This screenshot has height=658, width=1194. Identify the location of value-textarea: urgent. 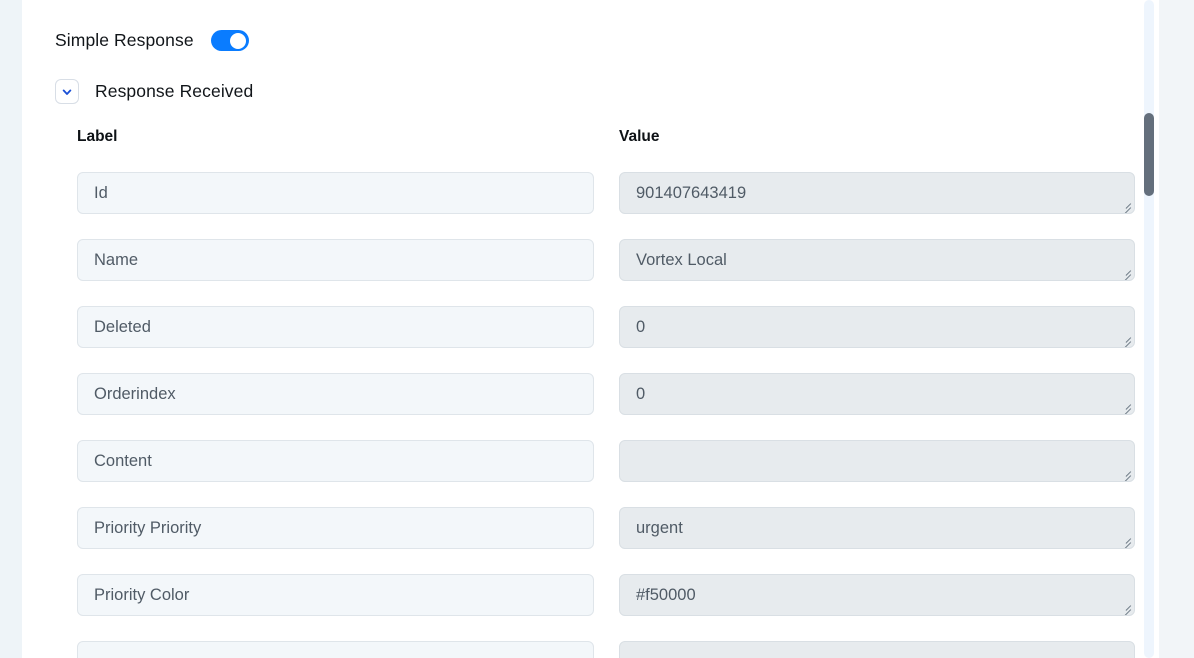
(877, 528).